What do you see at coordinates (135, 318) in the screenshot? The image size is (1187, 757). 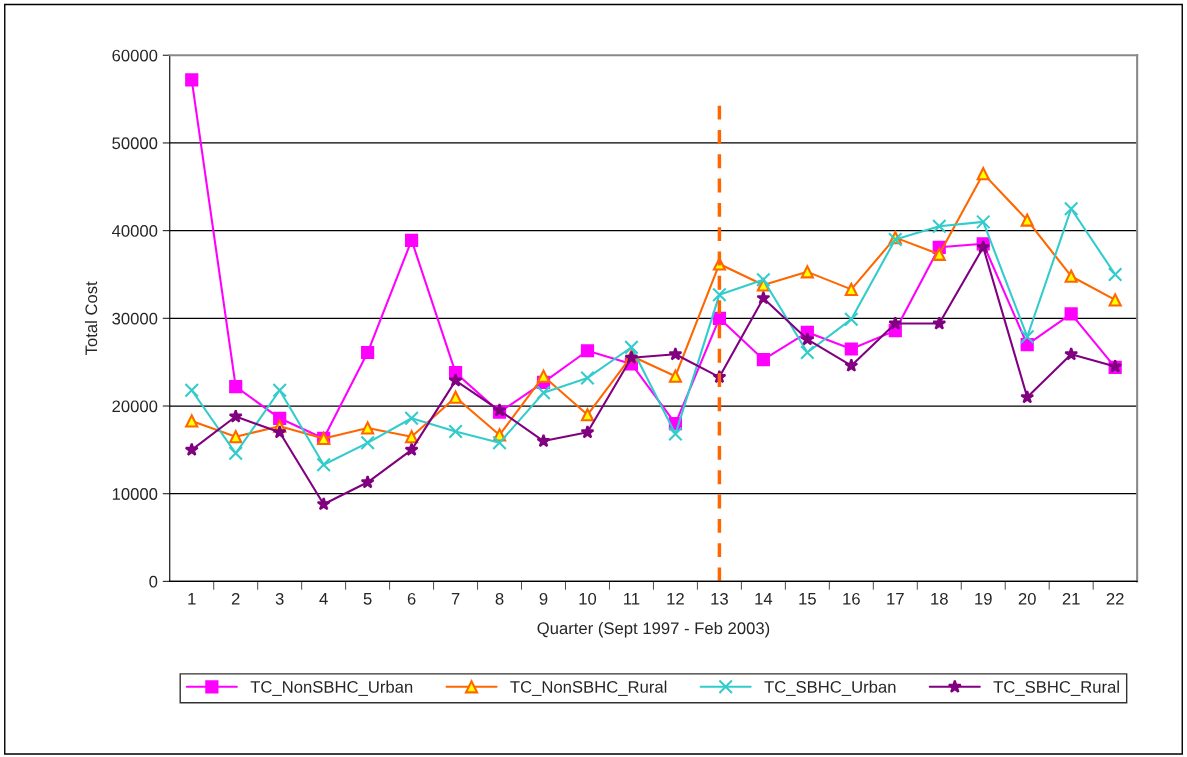 I see `y-tick-label: 30000` at bounding box center [135, 318].